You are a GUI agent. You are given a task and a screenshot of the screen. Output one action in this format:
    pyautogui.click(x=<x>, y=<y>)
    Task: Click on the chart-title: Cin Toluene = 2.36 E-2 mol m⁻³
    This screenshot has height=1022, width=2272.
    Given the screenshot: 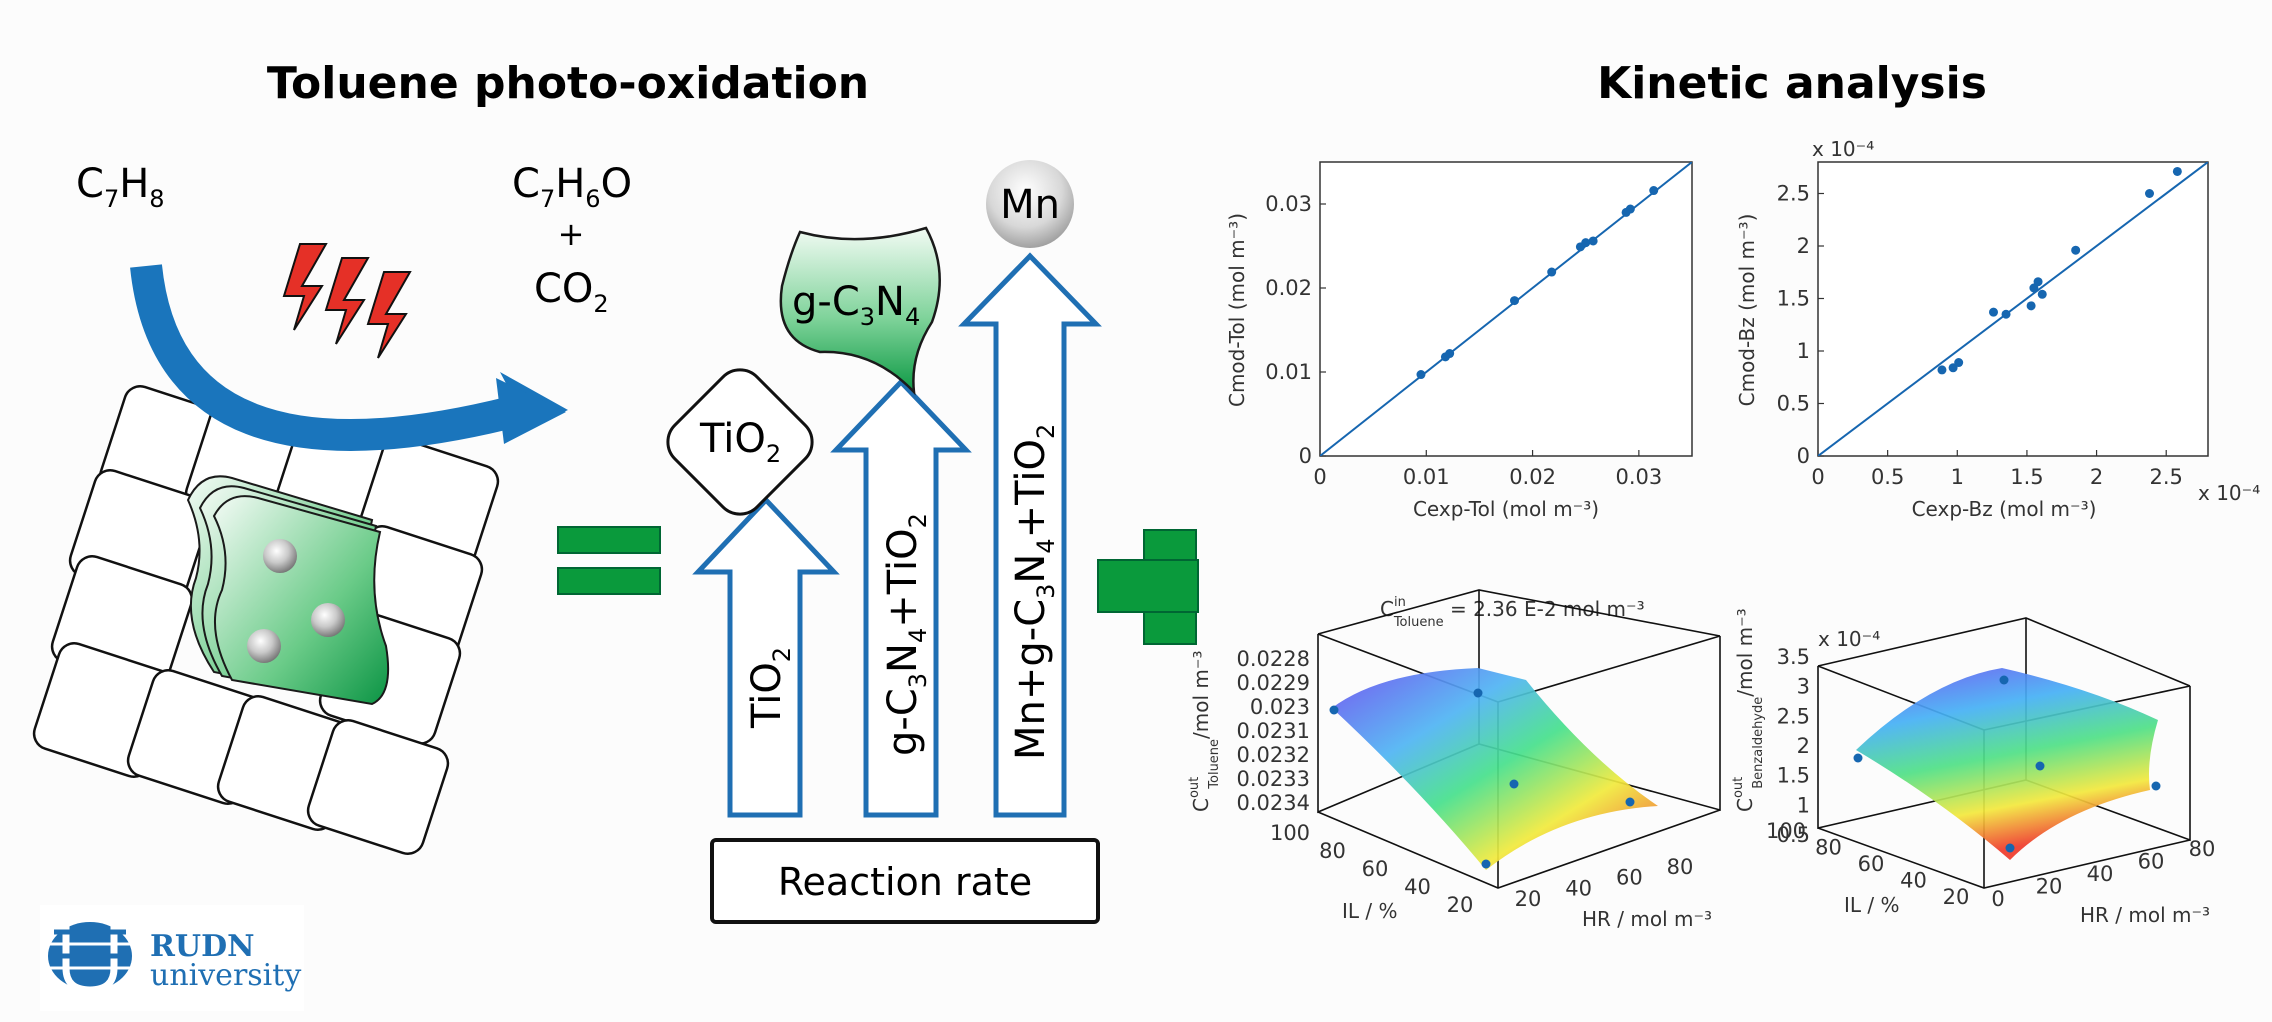 What is the action you would take?
    pyautogui.click(x=1512, y=612)
    